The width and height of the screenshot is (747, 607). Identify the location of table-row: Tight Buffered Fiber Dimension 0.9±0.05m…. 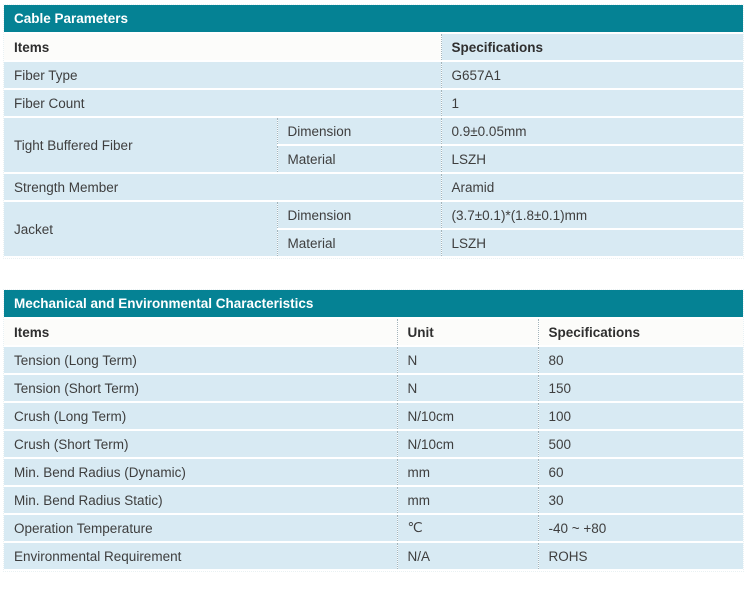
(373, 145).